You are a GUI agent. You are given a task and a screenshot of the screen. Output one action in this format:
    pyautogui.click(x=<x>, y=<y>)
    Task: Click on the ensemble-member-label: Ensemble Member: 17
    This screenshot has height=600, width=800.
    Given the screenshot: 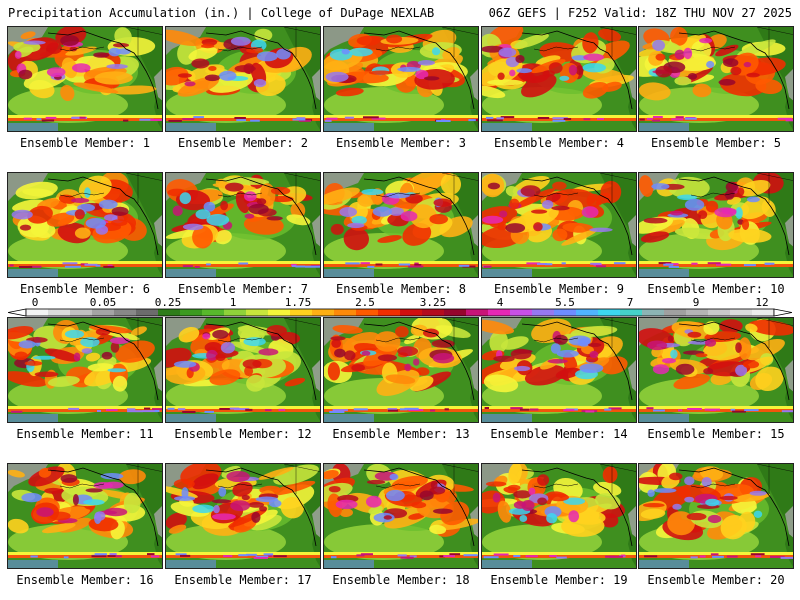 What is the action you would take?
    pyautogui.click(x=243, y=580)
    